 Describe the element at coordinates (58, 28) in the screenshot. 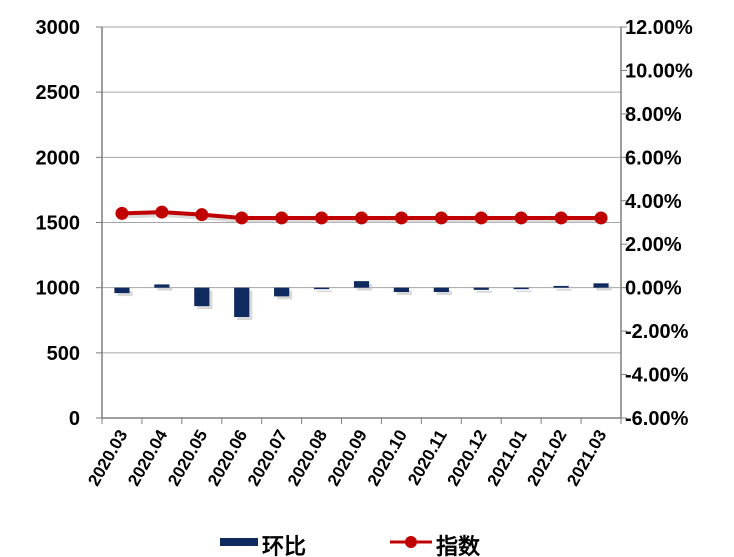

I see `left-tick-label: 3000` at that location.